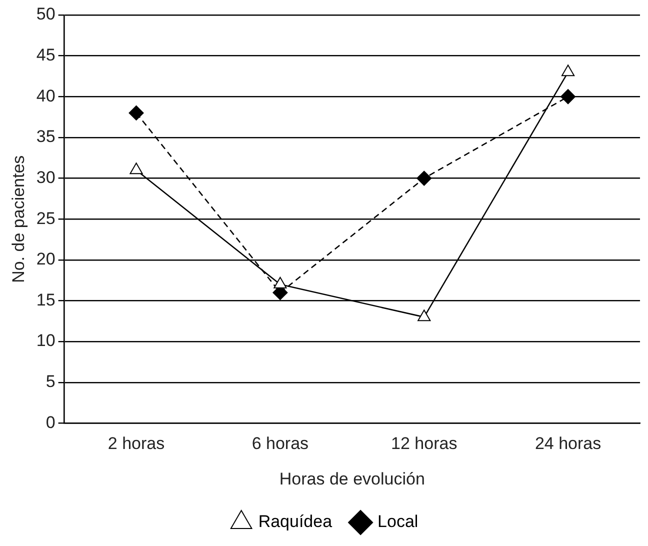 This screenshot has height=546, width=648. I want to click on legend-label: Local, so click(398, 522).